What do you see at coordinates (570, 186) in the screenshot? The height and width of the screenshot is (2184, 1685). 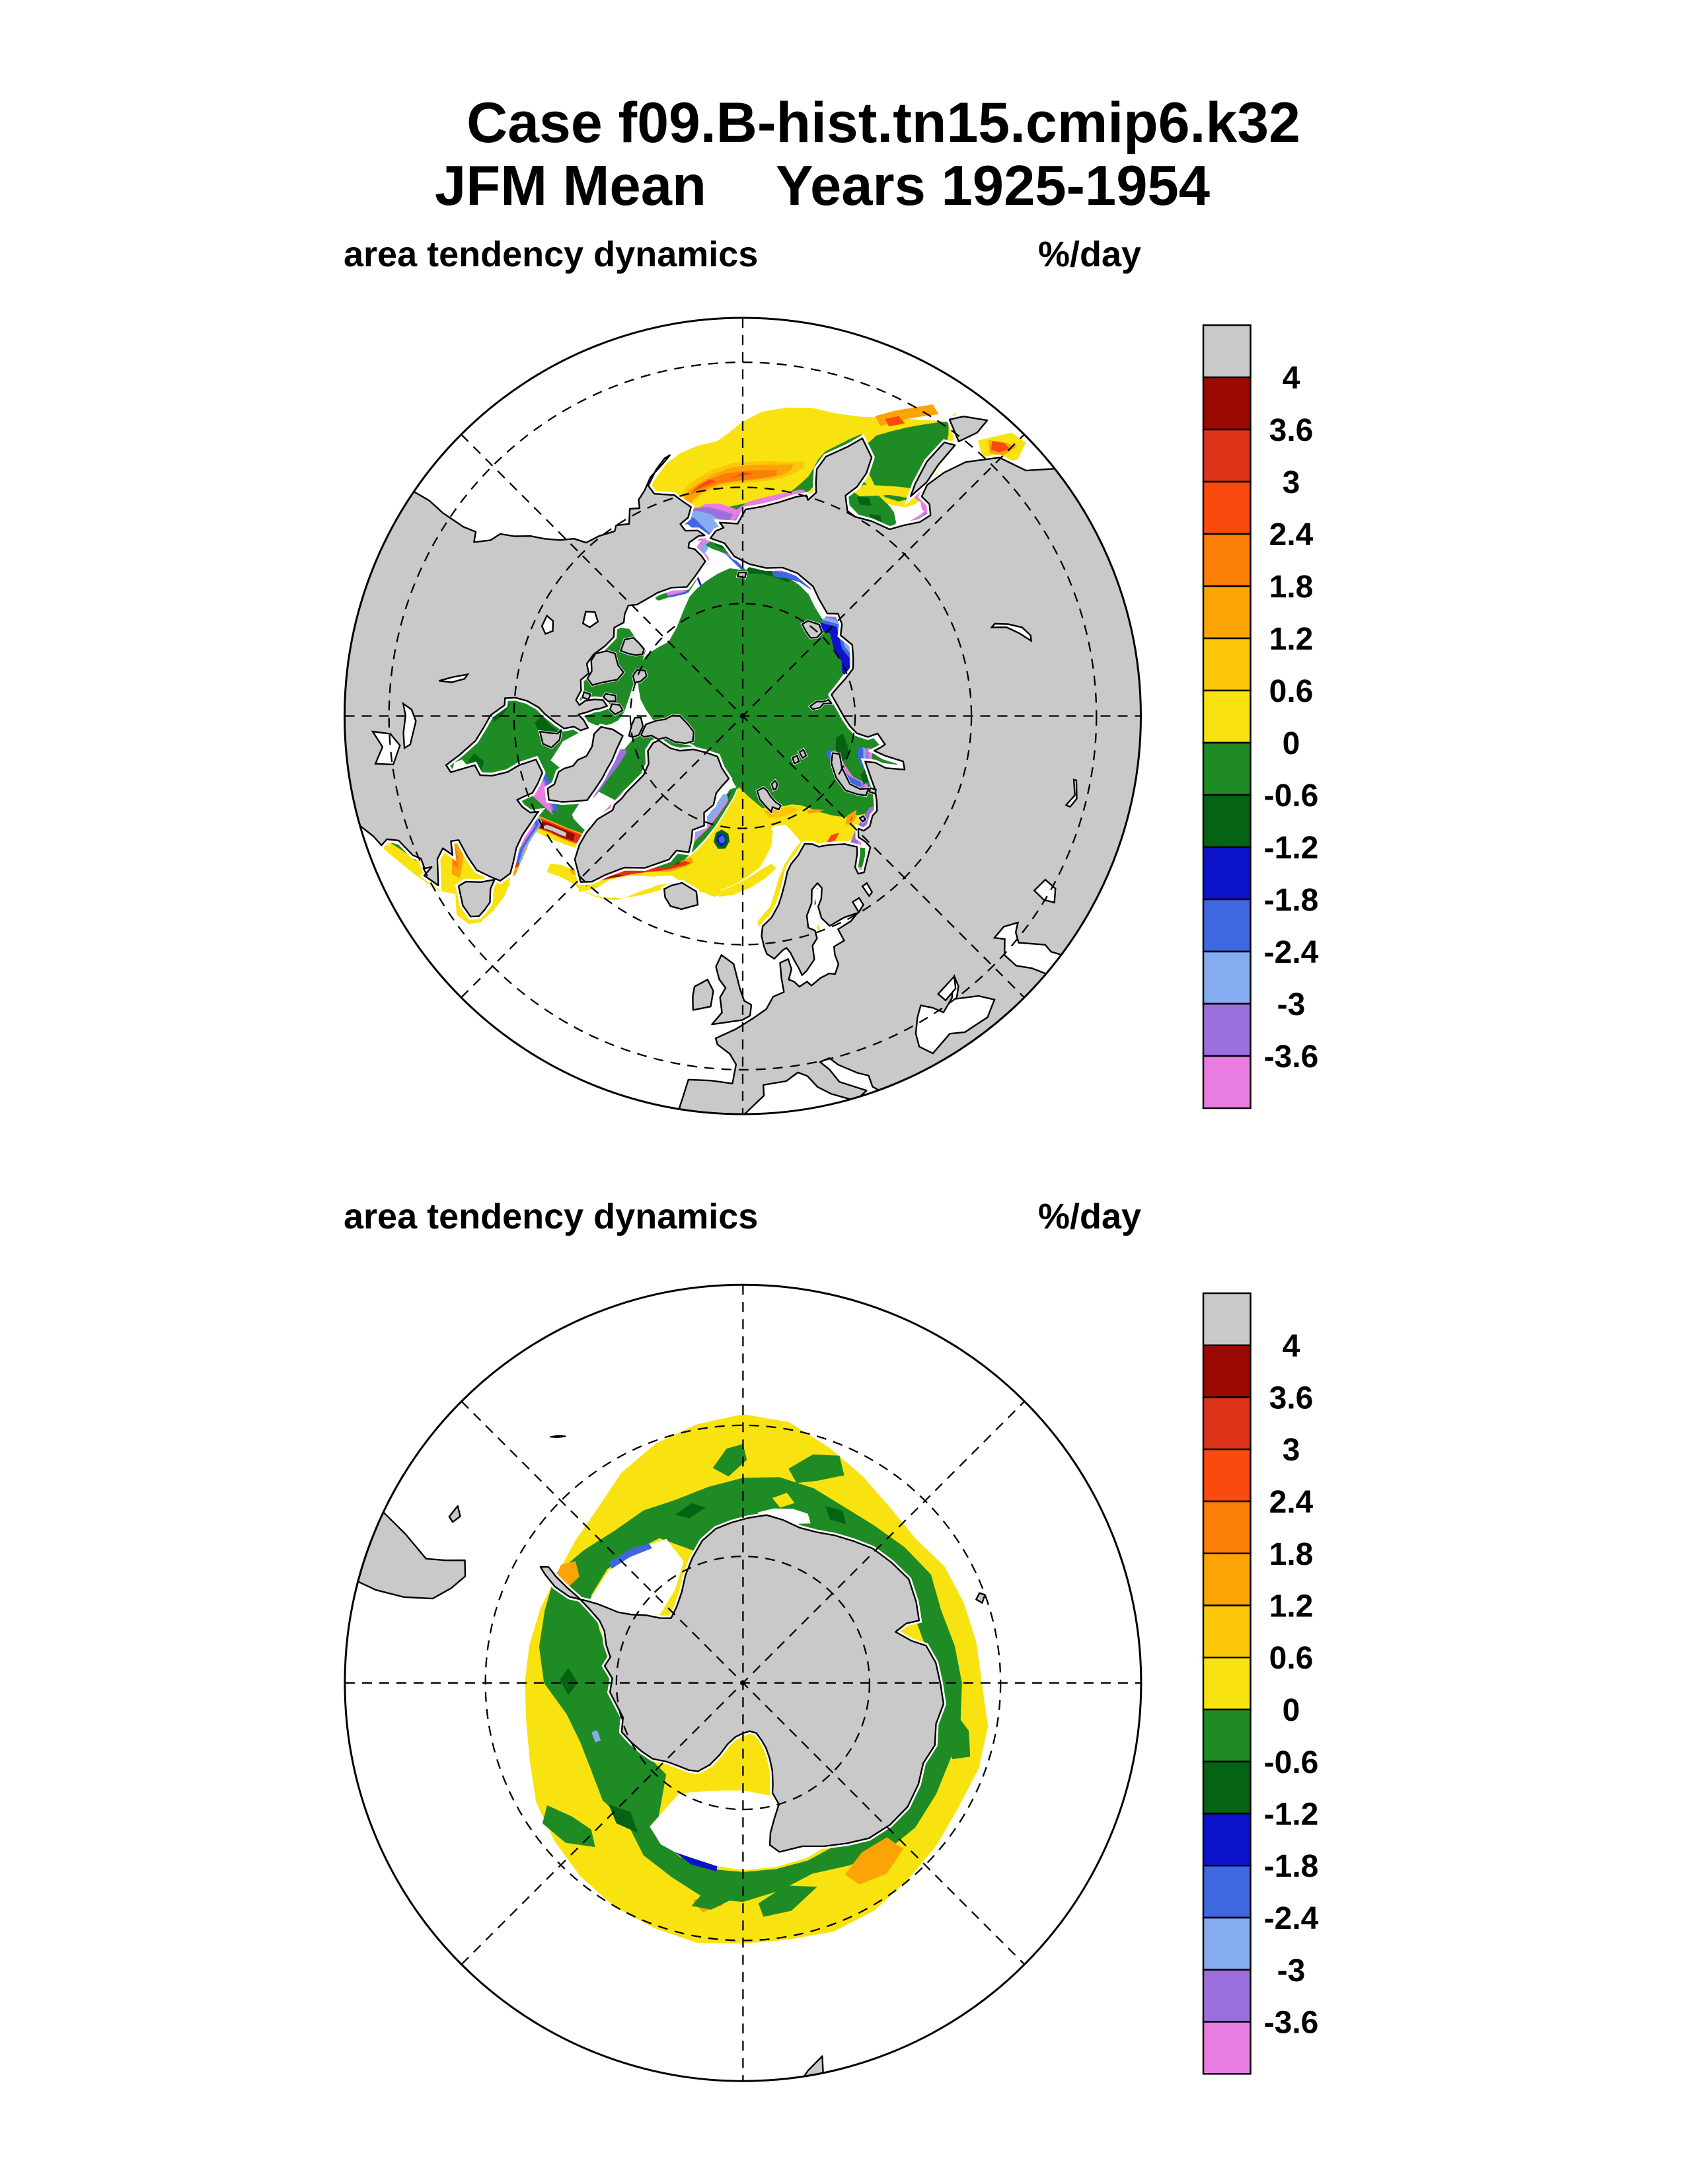 I see `svg-text: JFM Mean` at bounding box center [570, 186].